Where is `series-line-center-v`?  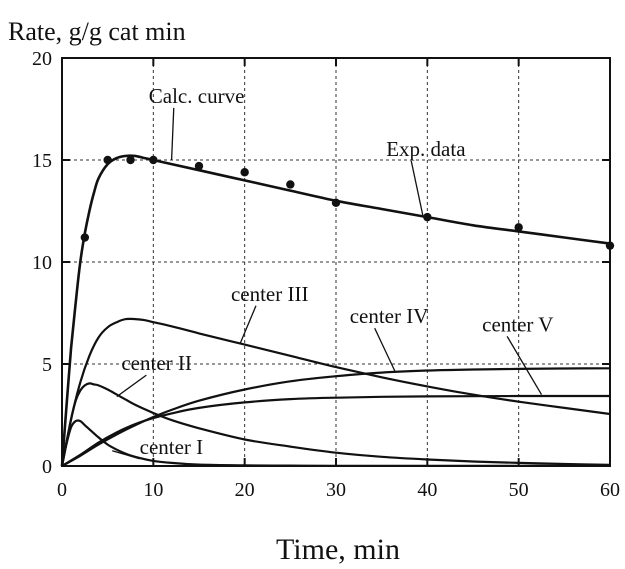 series-line-center-v is located at coordinates (335, 430).